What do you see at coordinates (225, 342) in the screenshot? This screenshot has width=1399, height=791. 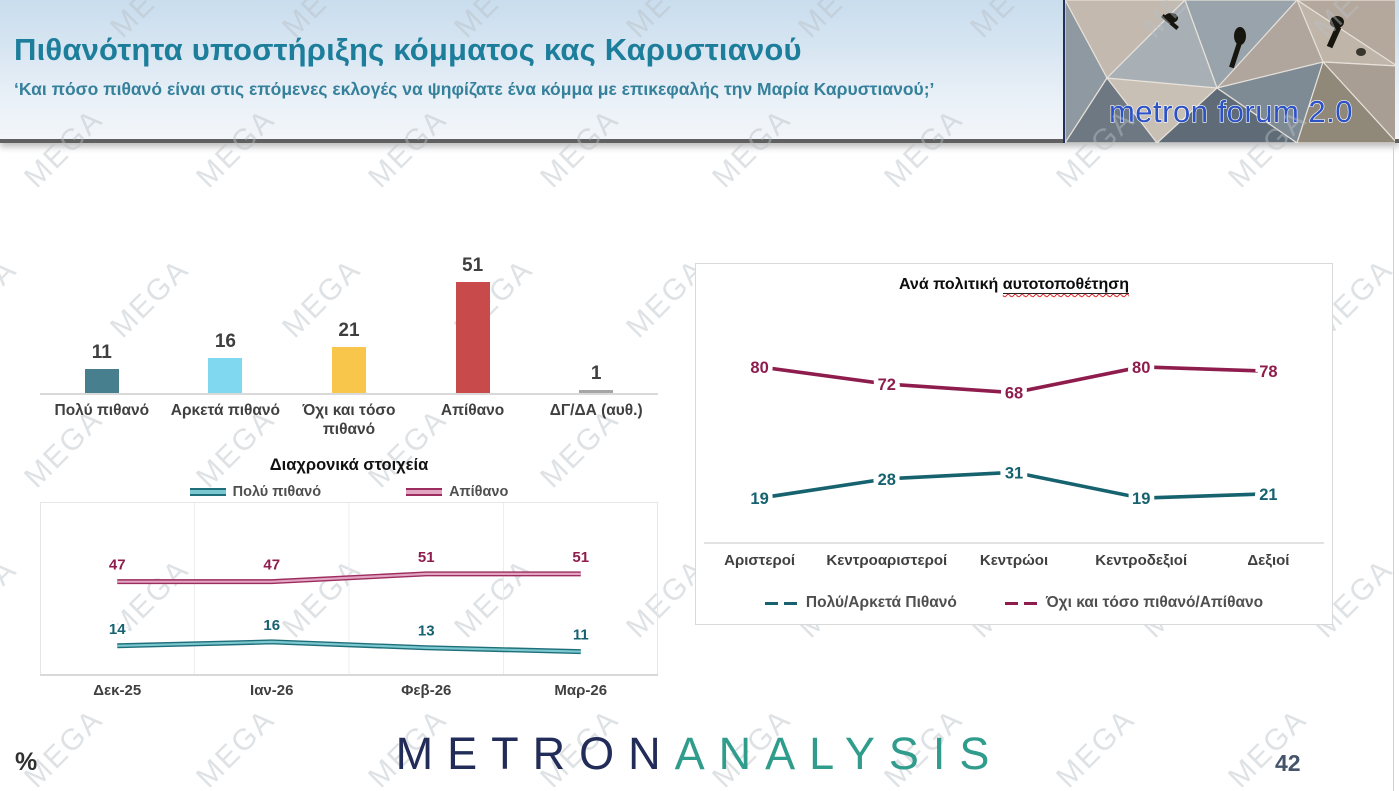 I see `bar-value-label: 16` at bounding box center [225, 342].